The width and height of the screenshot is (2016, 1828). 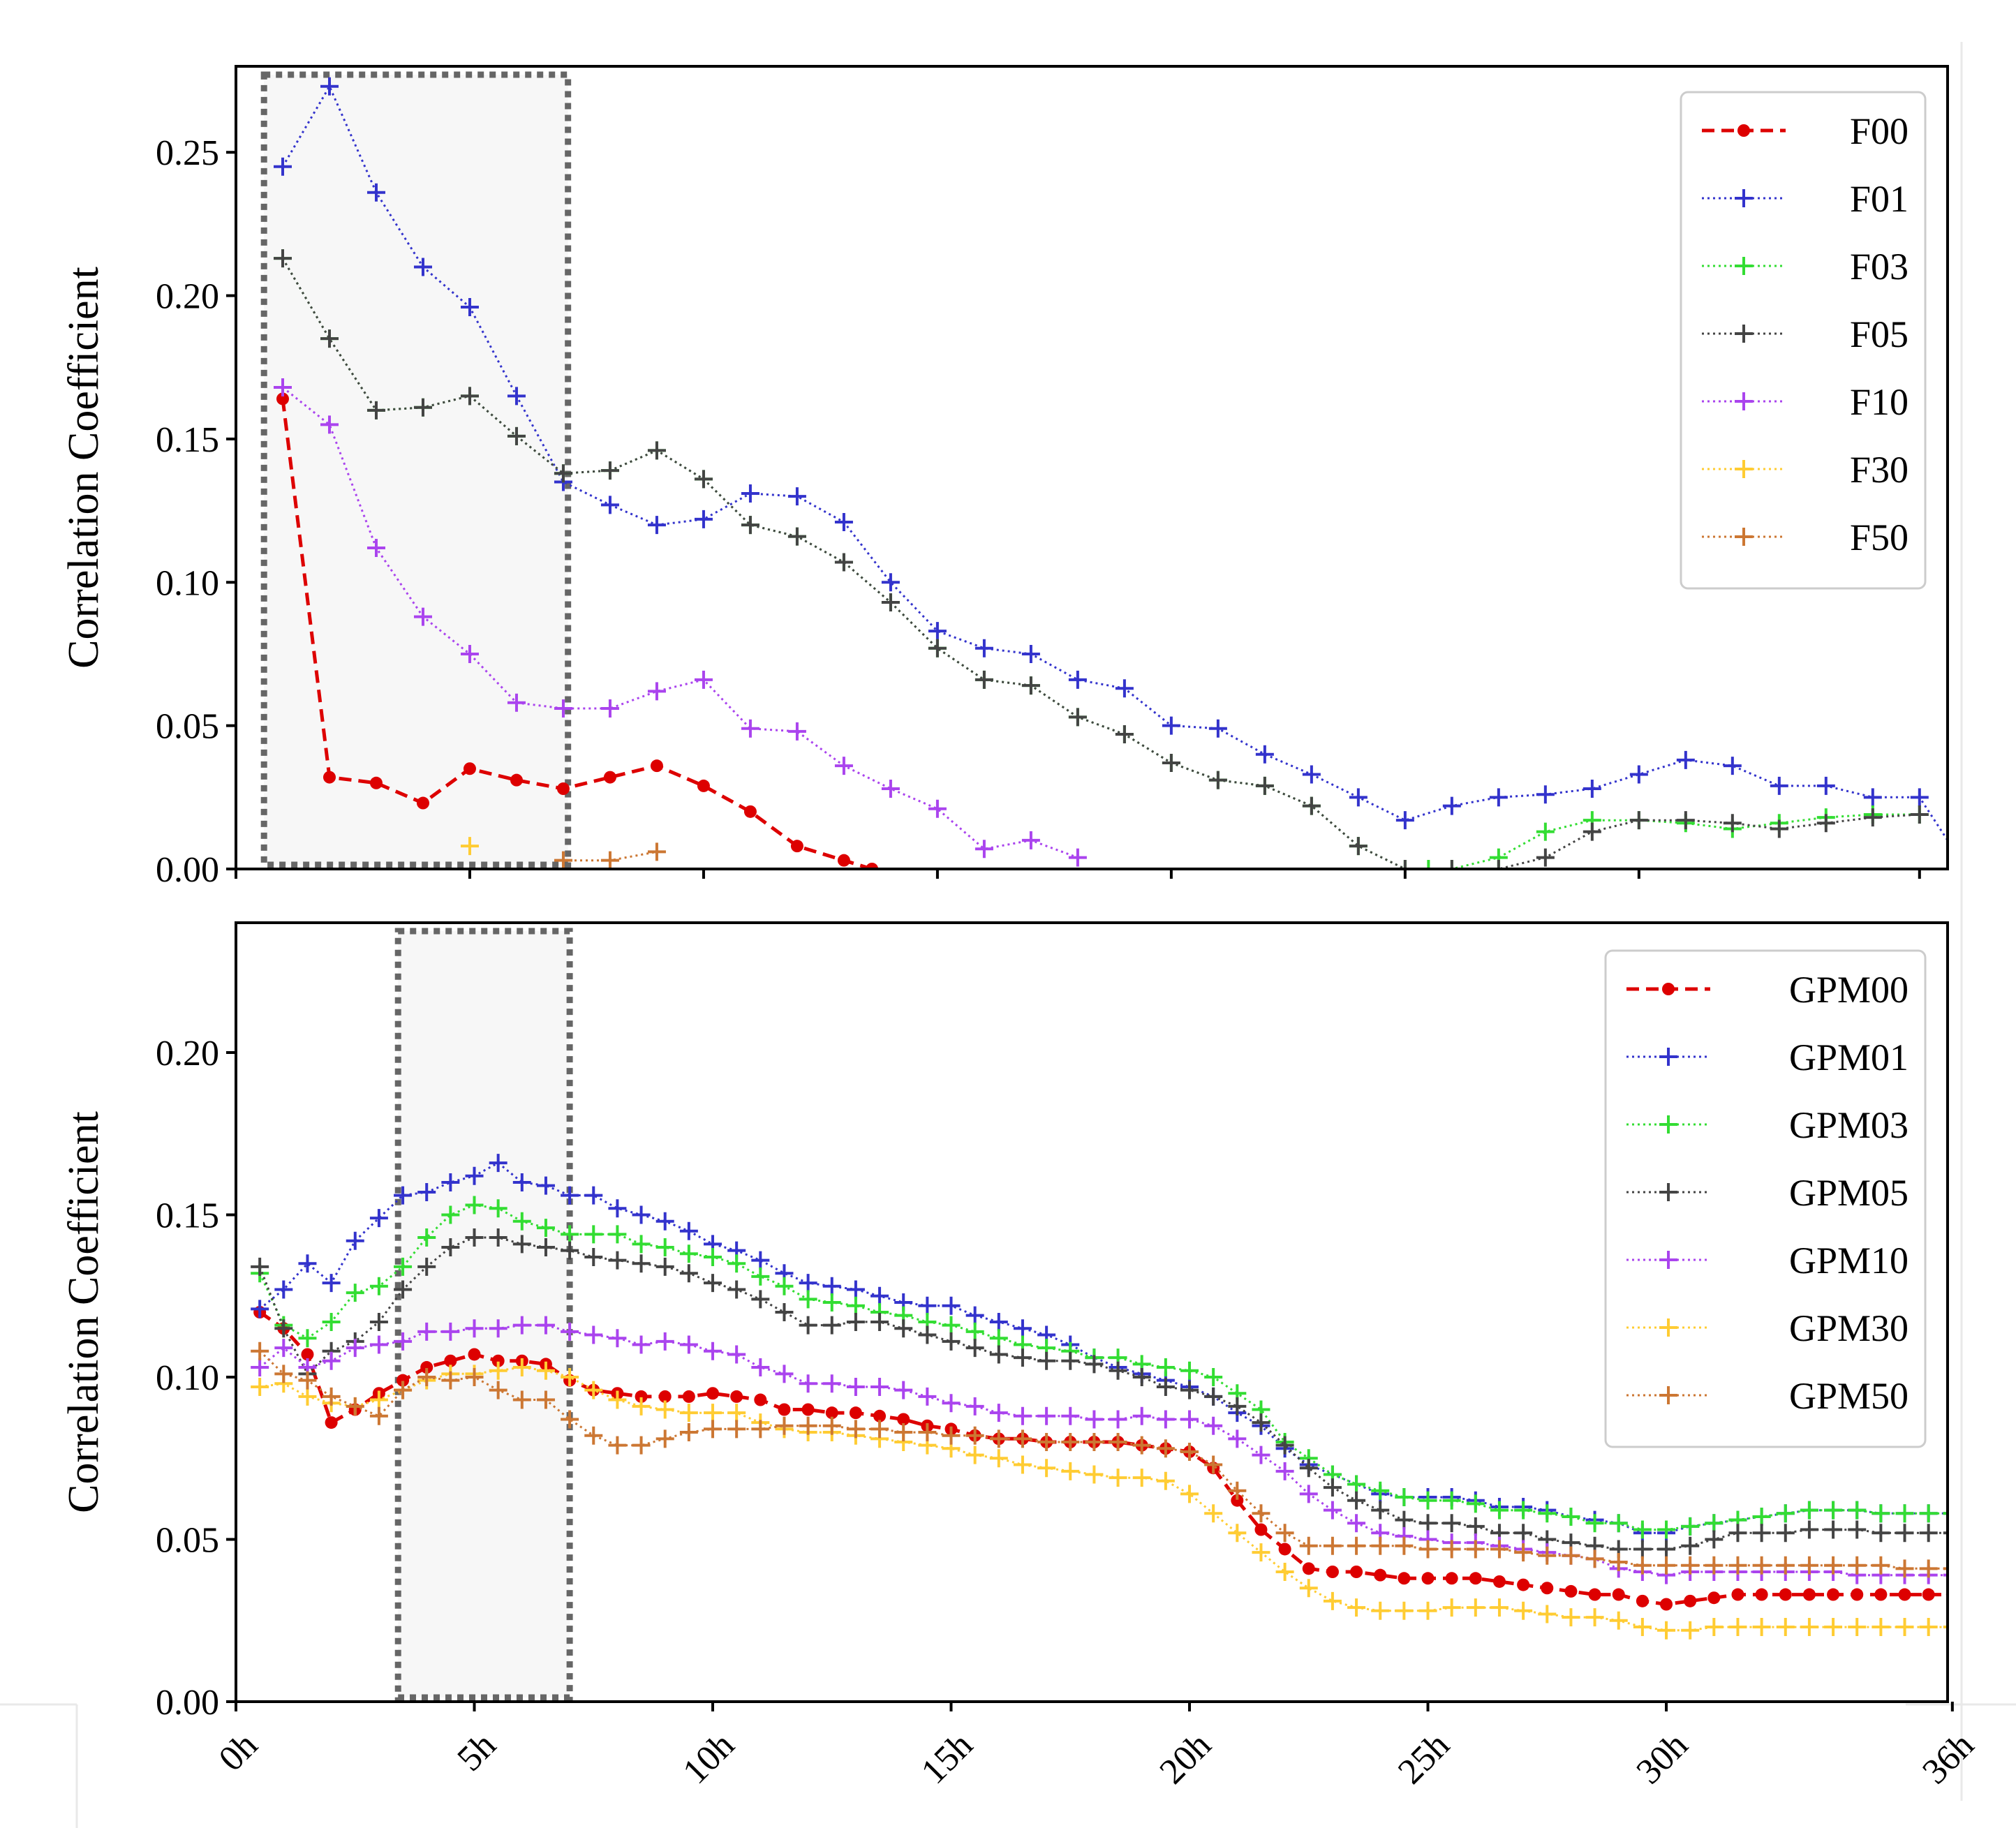 I want to click on legend-item-gpm01: GPM01, so click(x=1767, y=1057).